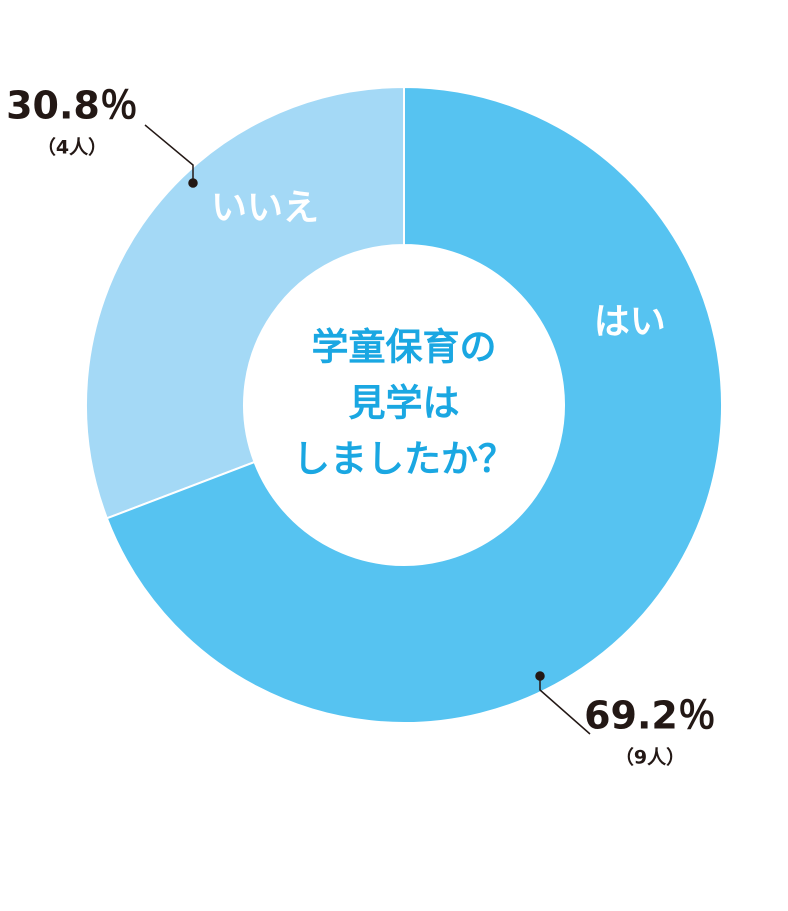 This screenshot has width=788, height=911. What do you see at coordinates (630, 321) in the screenshot?
I see `category-label: はい` at bounding box center [630, 321].